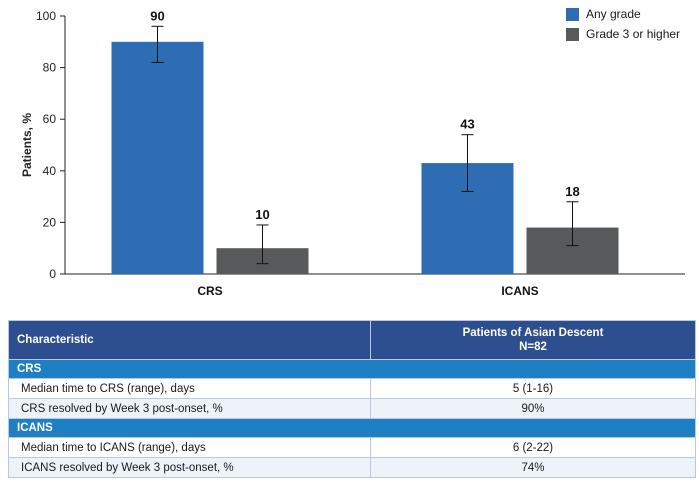  What do you see at coordinates (467, 124) in the screenshot?
I see `data-label: 43` at bounding box center [467, 124].